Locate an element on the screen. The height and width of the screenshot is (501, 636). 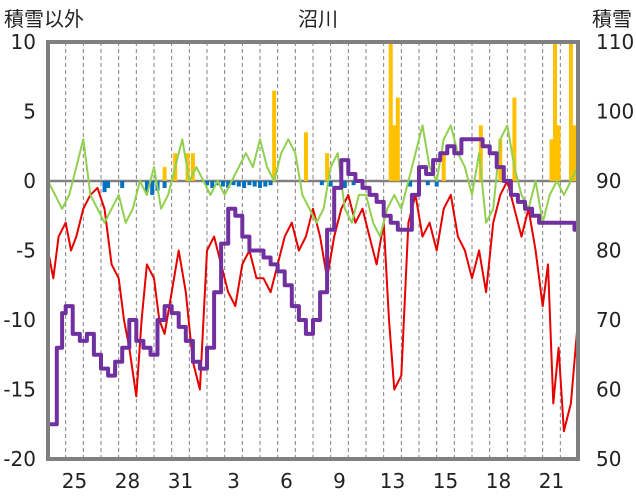
x-tick-label: 15 is located at coordinates (445, 481).